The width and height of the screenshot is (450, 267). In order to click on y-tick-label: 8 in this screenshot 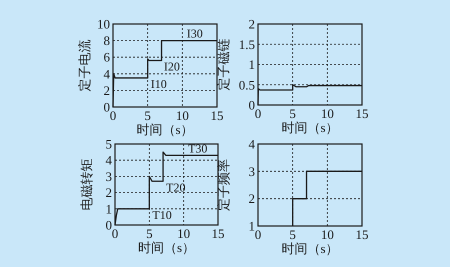, I will do `click(107, 40)`.